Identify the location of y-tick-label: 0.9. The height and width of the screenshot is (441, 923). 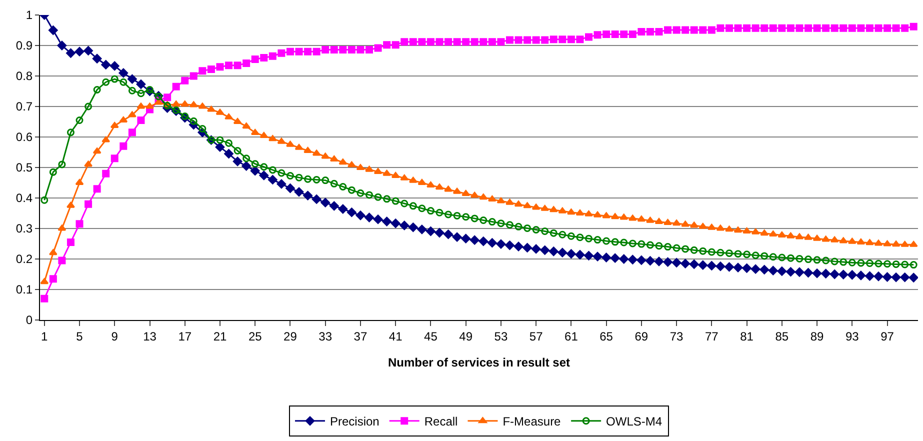
(24, 45).